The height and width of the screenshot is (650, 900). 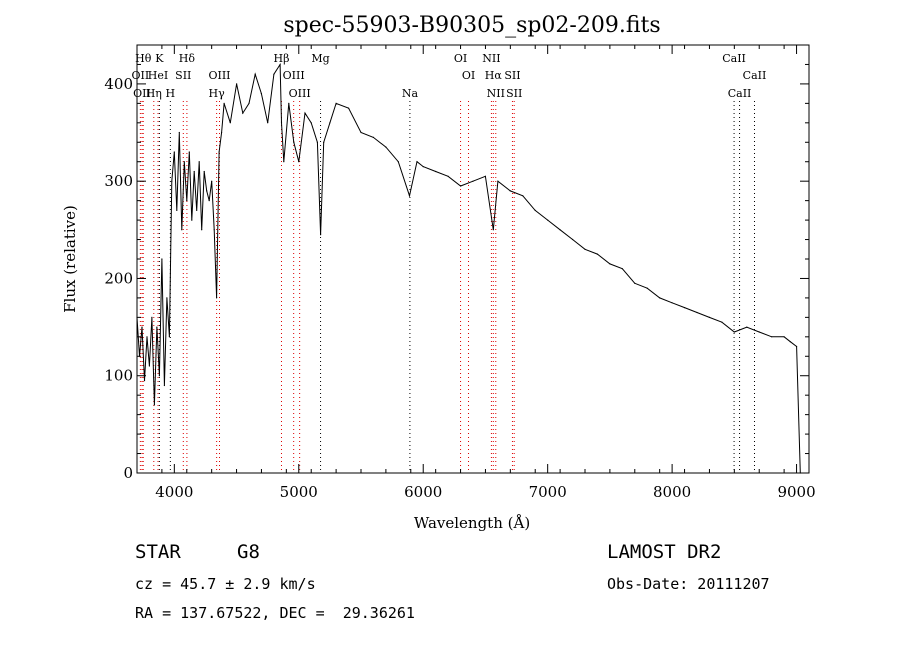 I want to click on coordinates: RA = 137.67522, DEC = 29.36261, so click(x=275, y=613).